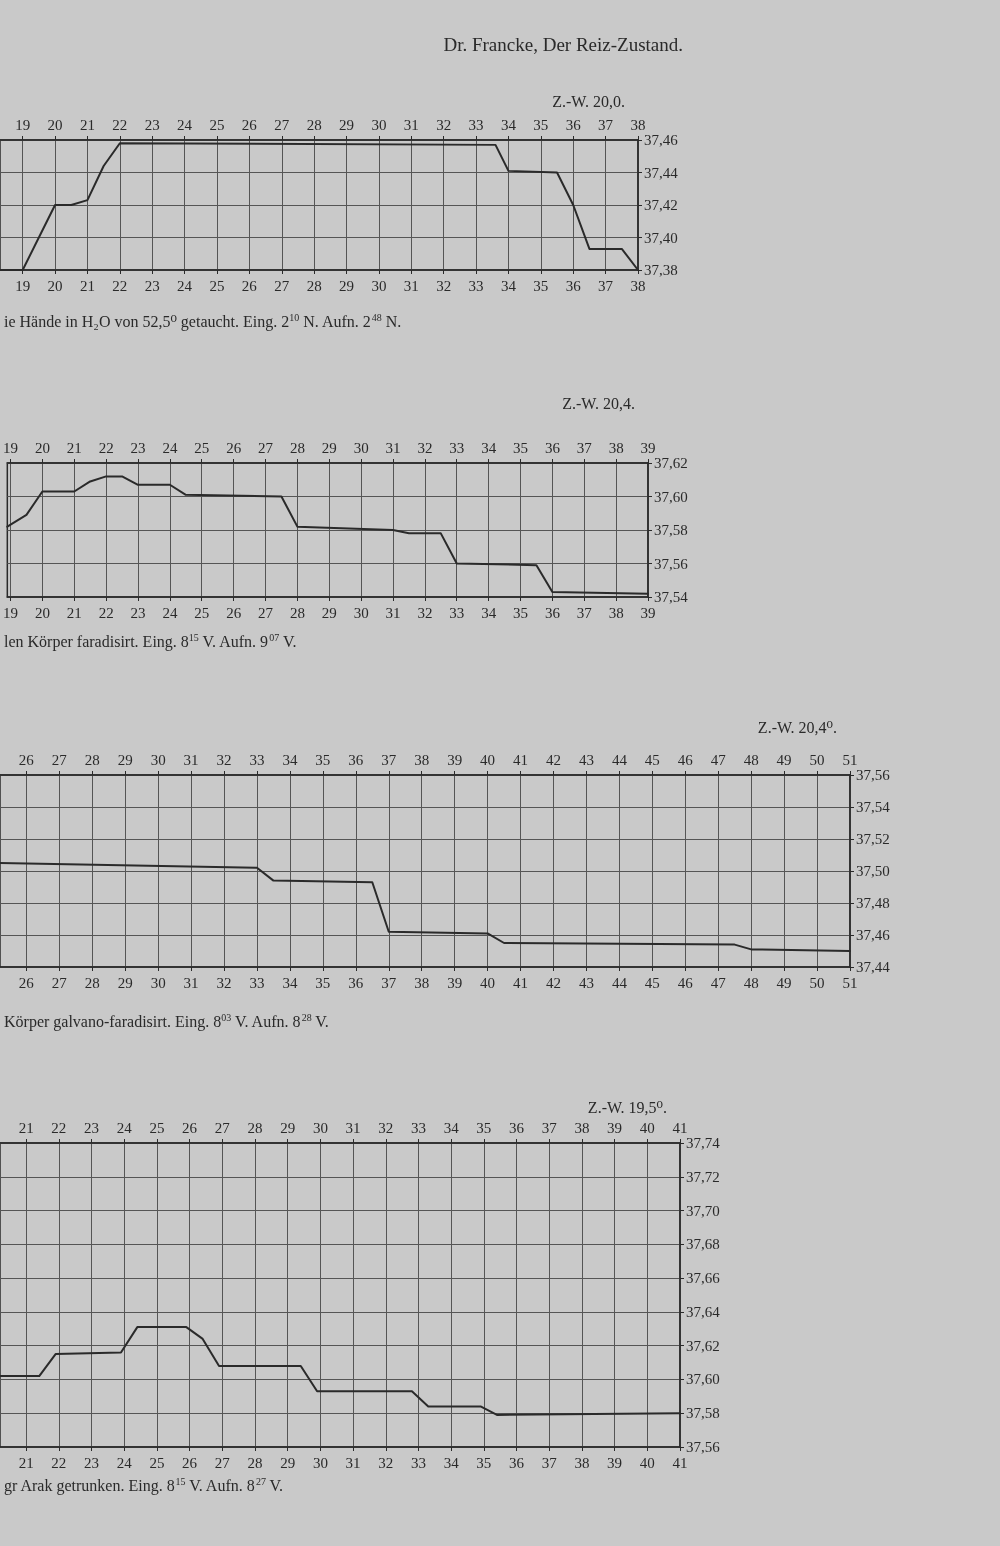  I want to click on y-tick-label: 37,68, so click(703, 1244).